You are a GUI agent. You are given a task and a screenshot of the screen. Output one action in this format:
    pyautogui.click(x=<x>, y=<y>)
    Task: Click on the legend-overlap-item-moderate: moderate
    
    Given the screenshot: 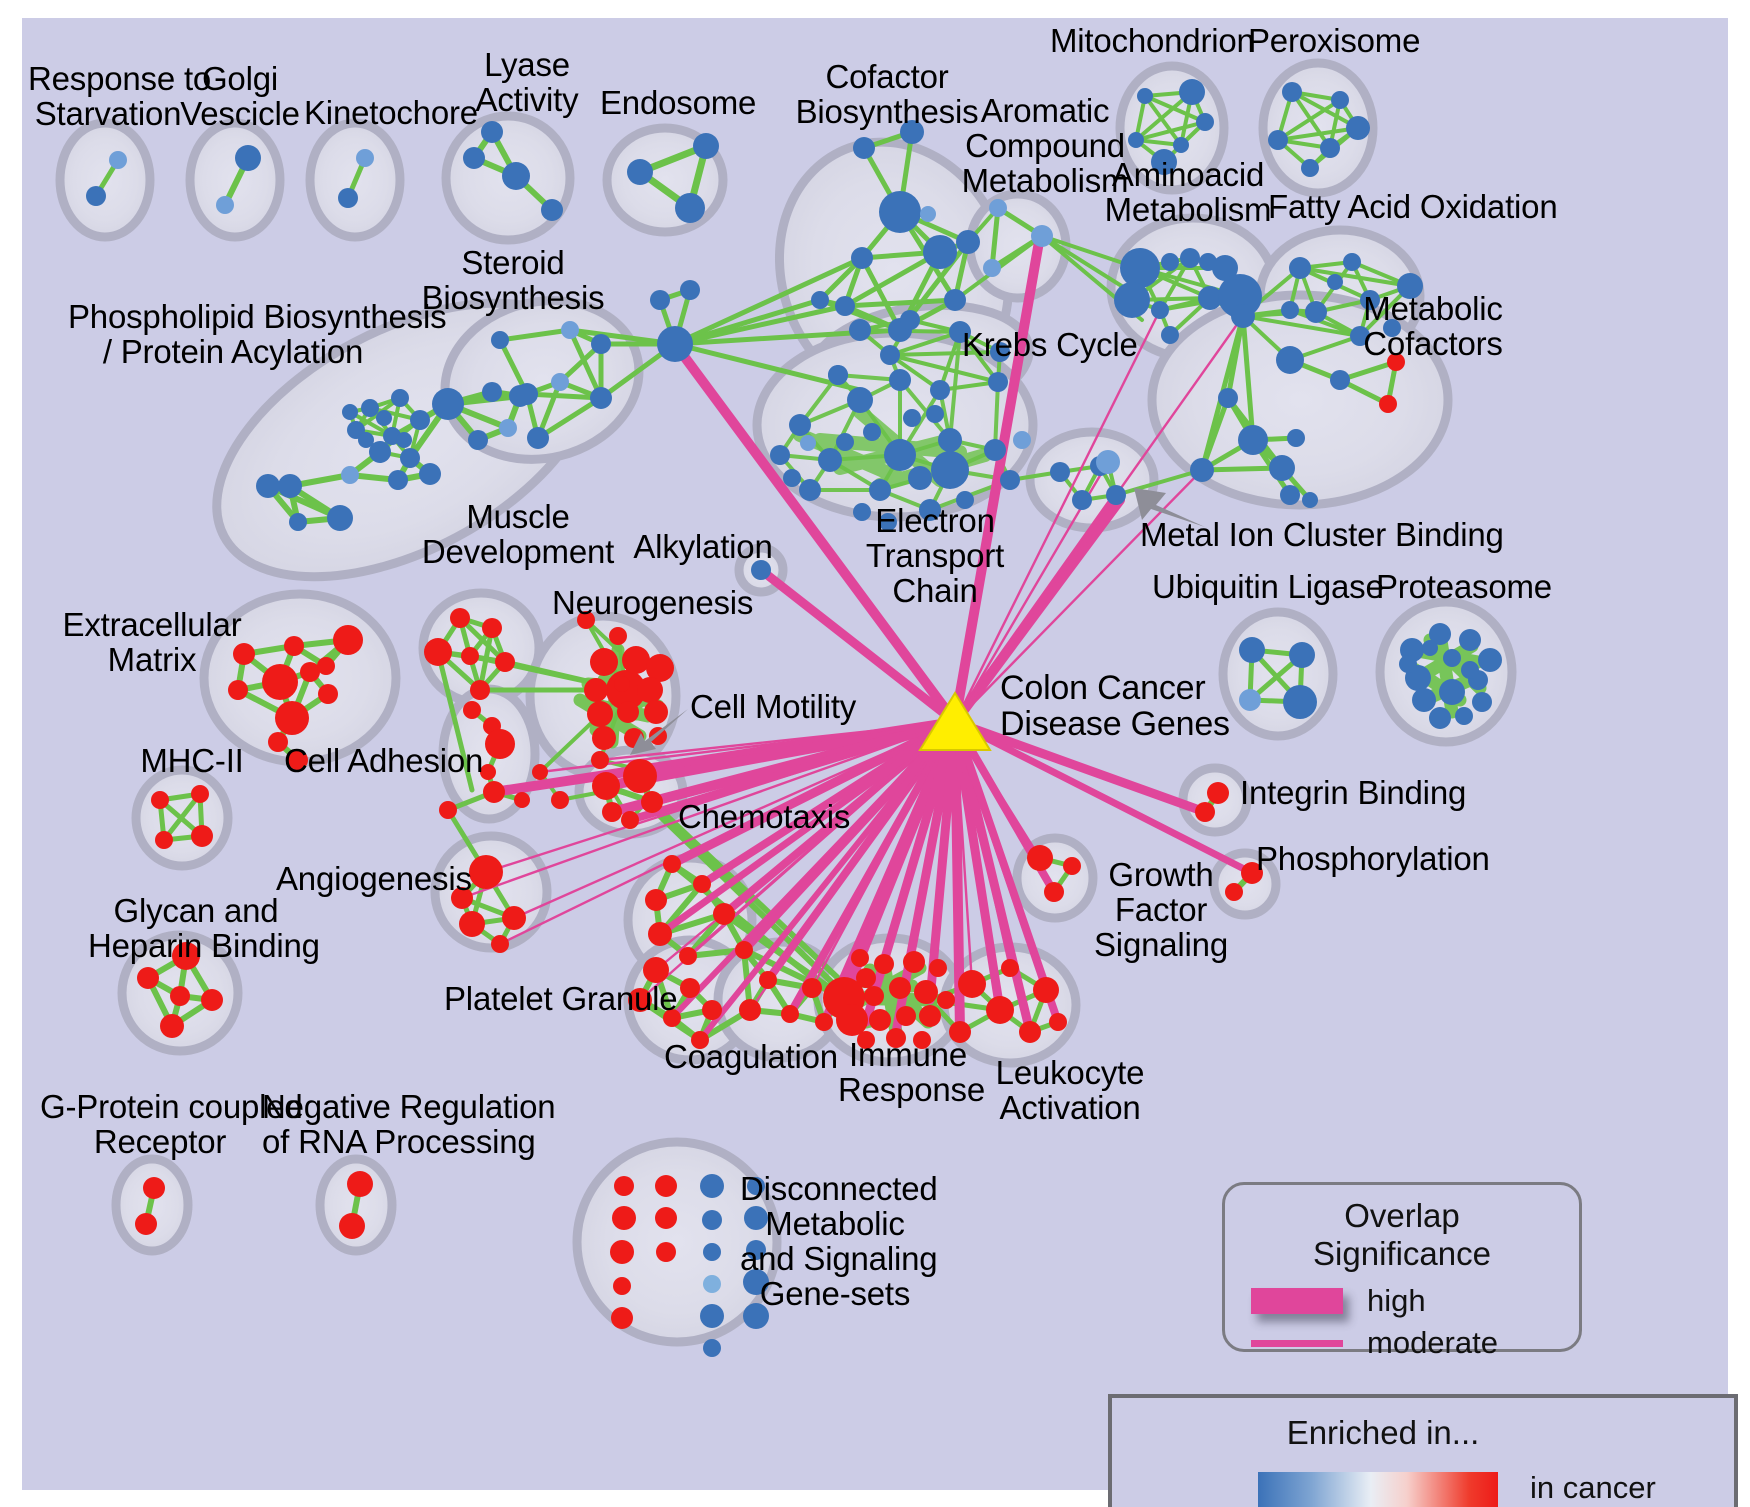 What is the action you would take?
    pyautogui.click(x=1374, y=1343)
    